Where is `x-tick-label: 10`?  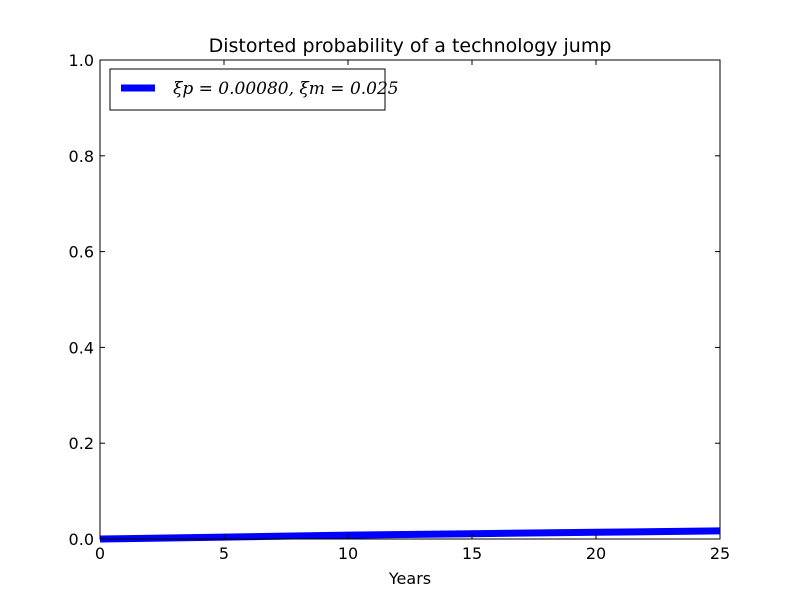
x-tick-label: 10 is located at coordinates (348, 553).